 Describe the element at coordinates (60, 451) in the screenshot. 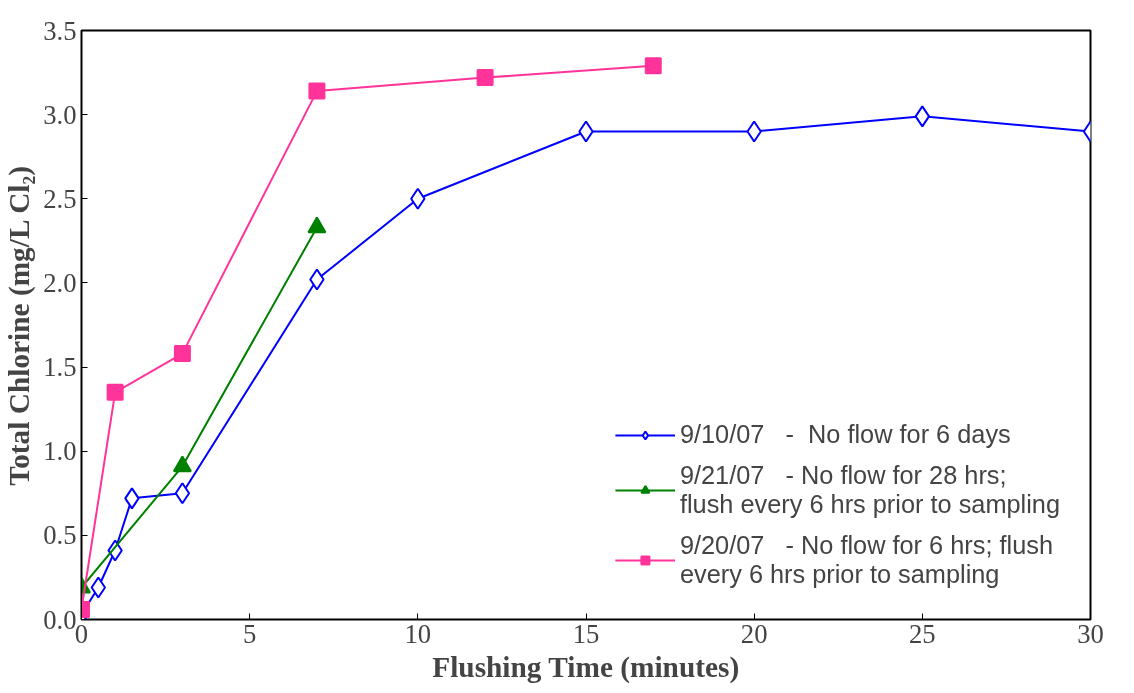

I see `y-tick-label: 1.0` at that location.